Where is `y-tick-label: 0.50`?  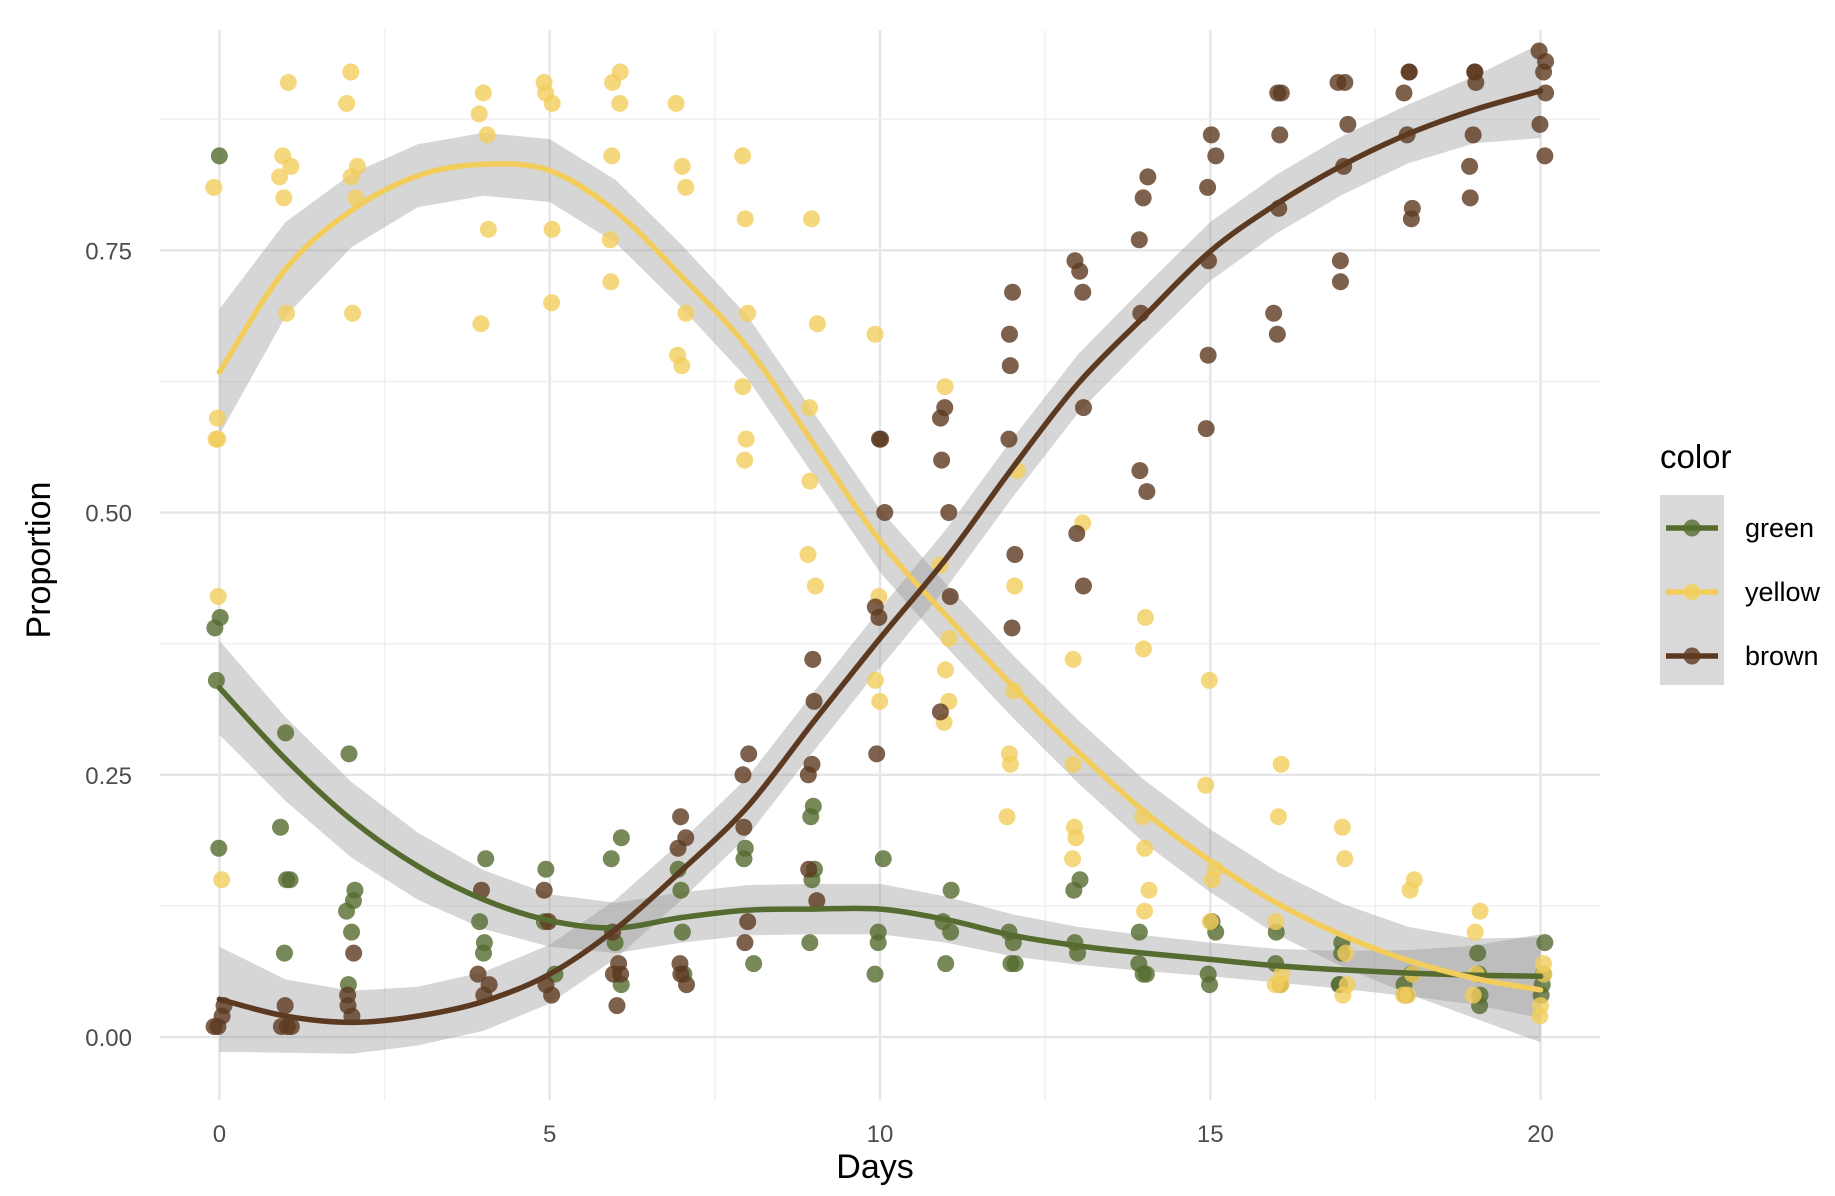 y-tick-label: 0.50 is located at coordinates (108, 514).